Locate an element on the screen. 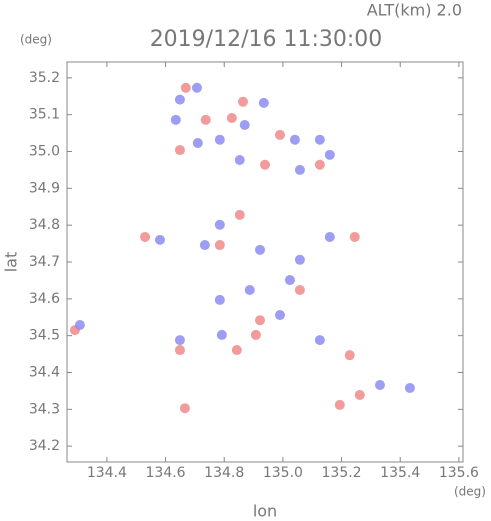  y-unit: (deg) is located at coordinates (36, 40).